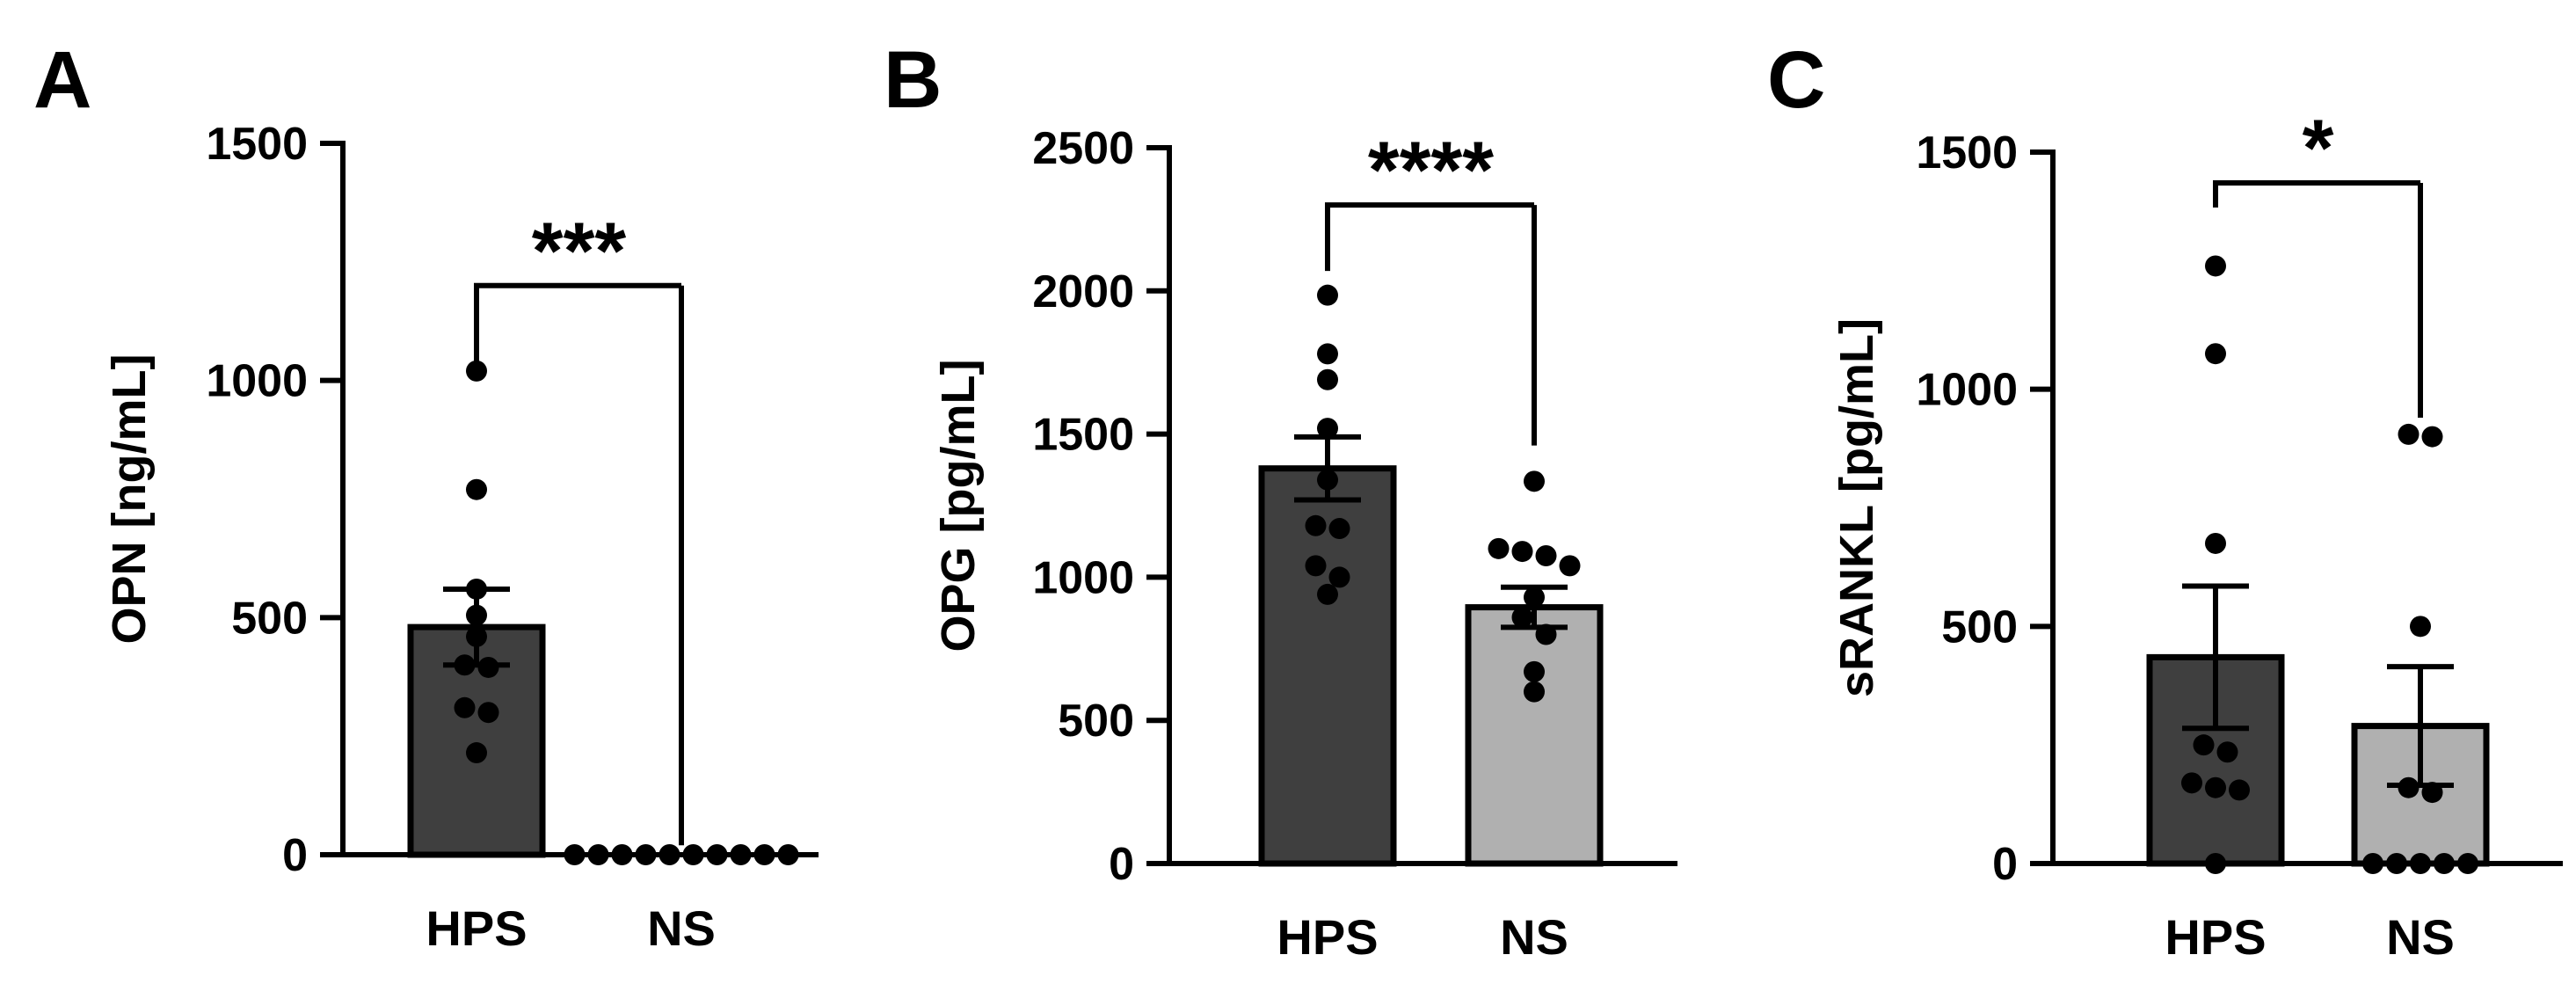 The image size is (2576, 984). What do you see at coordinates (62, 80) in the screenshot?
I see `panel-letter: A` at bounding box center [62, 80].